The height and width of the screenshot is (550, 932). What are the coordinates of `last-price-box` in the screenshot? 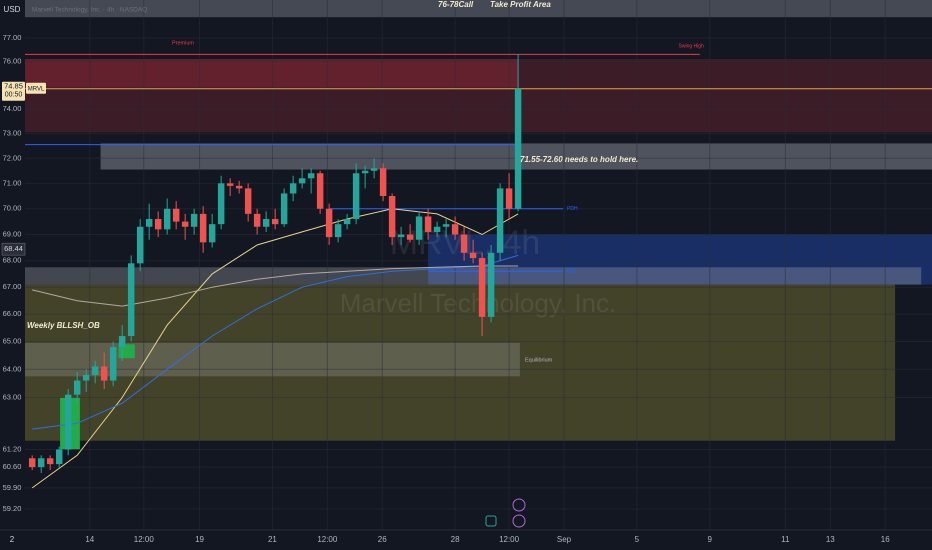 It's located at (13, 91).